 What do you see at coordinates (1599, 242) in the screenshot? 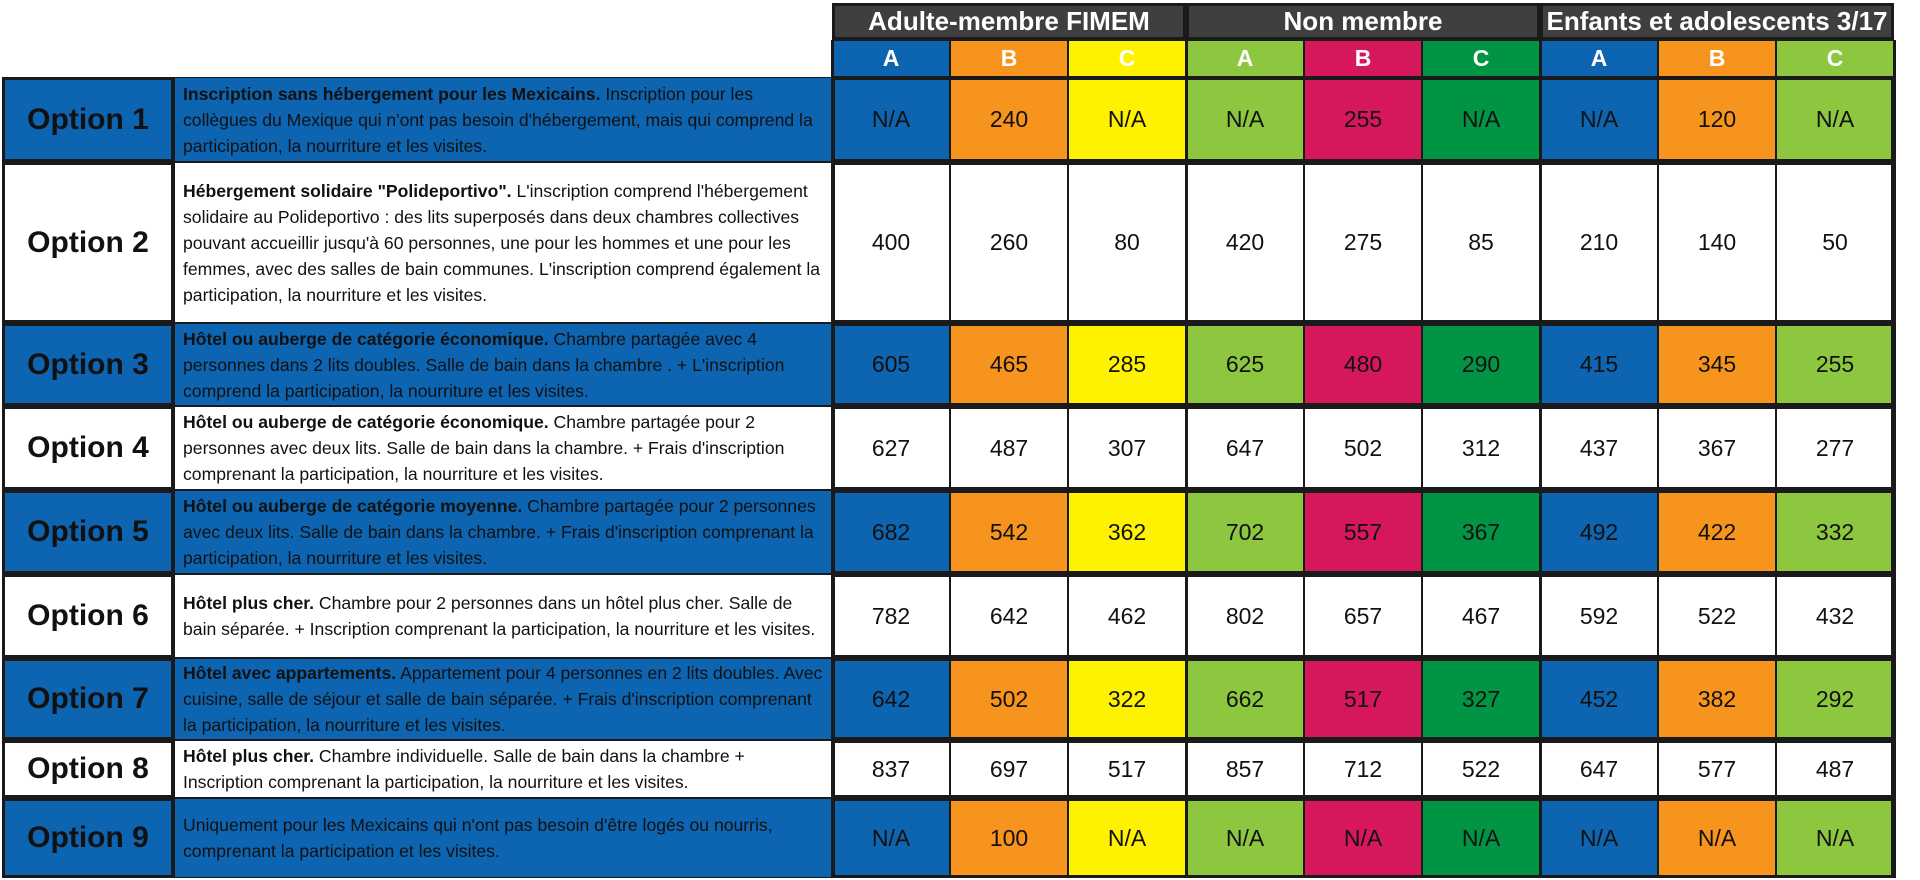
I see `price-cell: 210` at bounding box center [1599, 242].